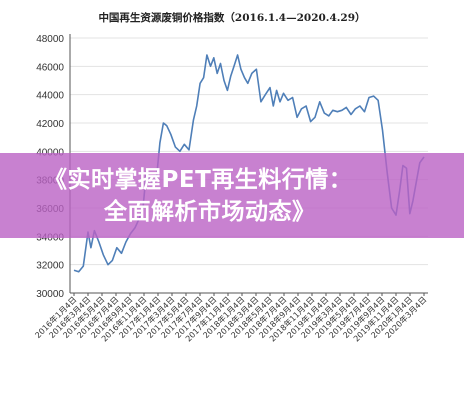 The height and width of the screenshot is (400, 464). What do you see at coordinates (50, 67) in the screenshot?
I see `y-tick-label: 46000` at bounding box center [50, 67].